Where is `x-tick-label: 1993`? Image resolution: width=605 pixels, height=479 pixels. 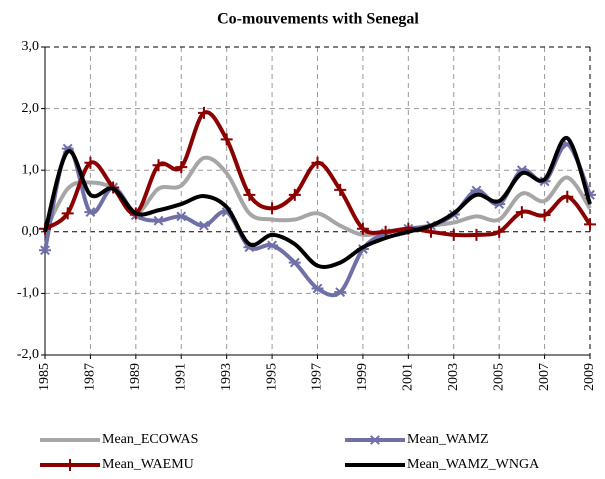 x-tick-label: 1993 is located at coordinates (226, 377).